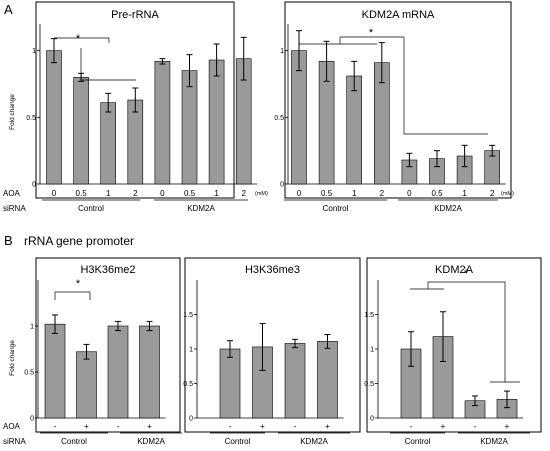 Image resolution: width=550 pixels, height=451 pixels. I want to click on chart-3: H3K36me3 0 0.5 1 1.5 - + - + Control KDM2A, so click(272, 351).